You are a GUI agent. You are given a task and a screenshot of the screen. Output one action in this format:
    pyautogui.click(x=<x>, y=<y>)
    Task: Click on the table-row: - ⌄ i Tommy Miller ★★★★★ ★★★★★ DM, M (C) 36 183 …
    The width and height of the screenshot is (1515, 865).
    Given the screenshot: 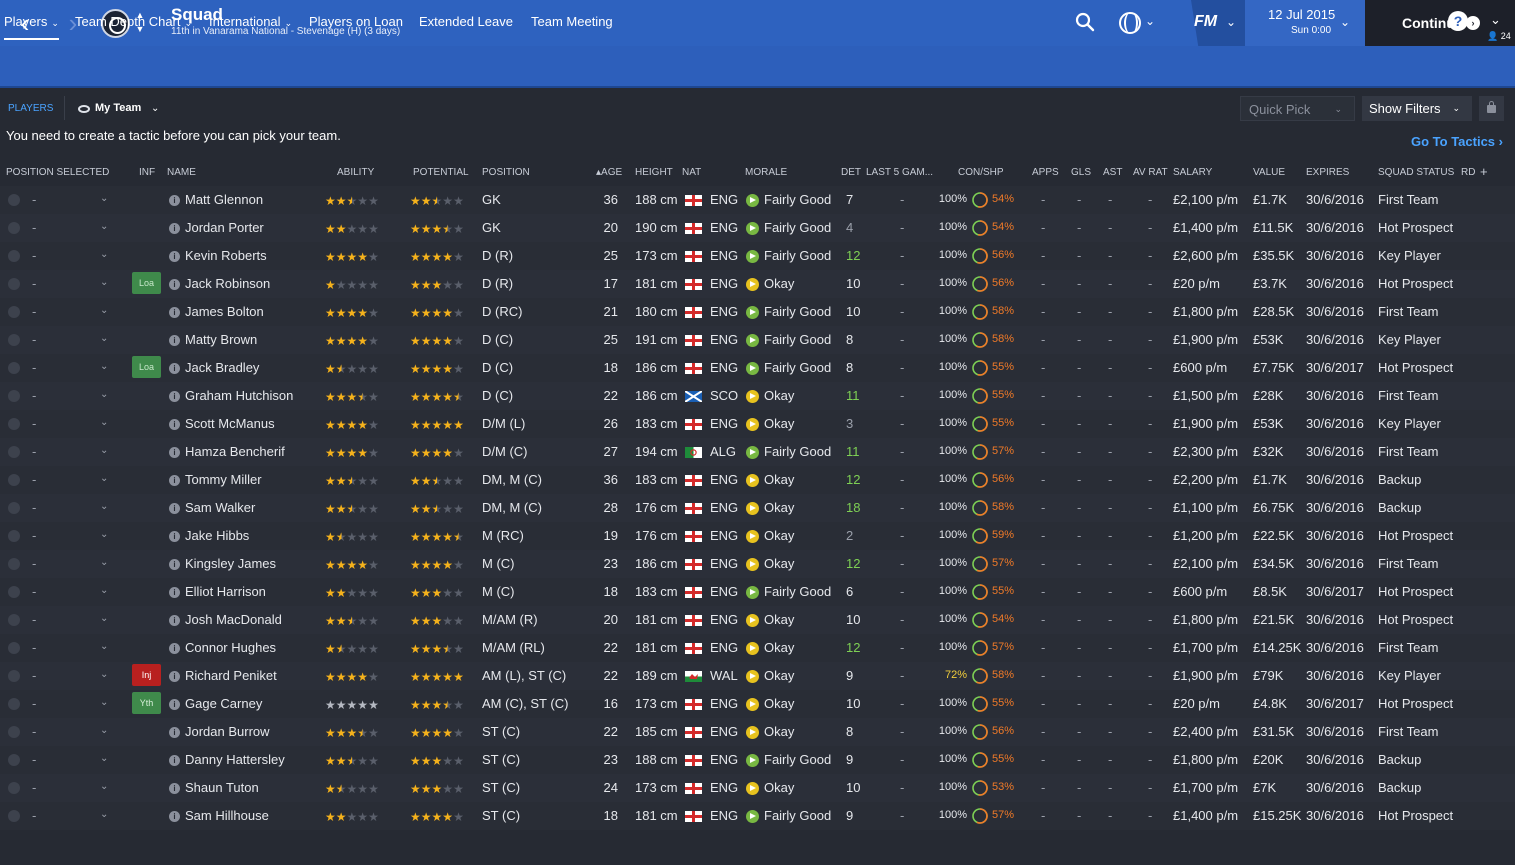 What is the action you would take?
    pyautogui.click(x=757, y=480)
    